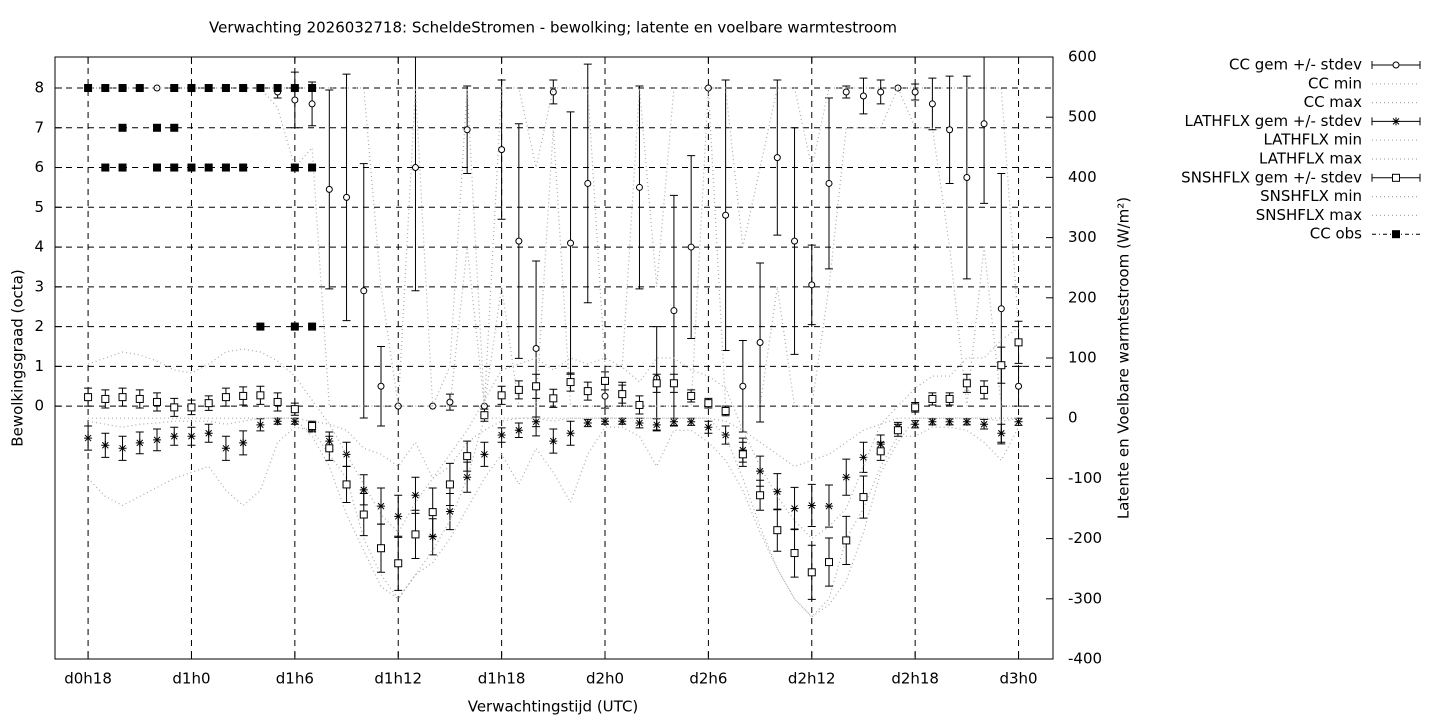 This screenshot has height=720, width=1440. What do you see at coordinates (553, 707) in the screenshot?
I see `x-axis-label: Verwachtingstijd (UTC)` at bounding box center [553, 707].